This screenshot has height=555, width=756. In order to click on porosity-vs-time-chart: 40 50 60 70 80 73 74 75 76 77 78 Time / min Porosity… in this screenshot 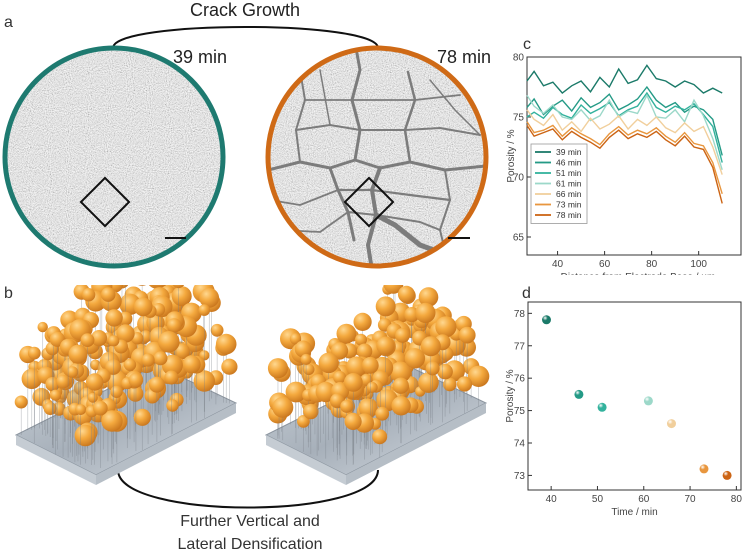, I will do `click(624, 409)`.